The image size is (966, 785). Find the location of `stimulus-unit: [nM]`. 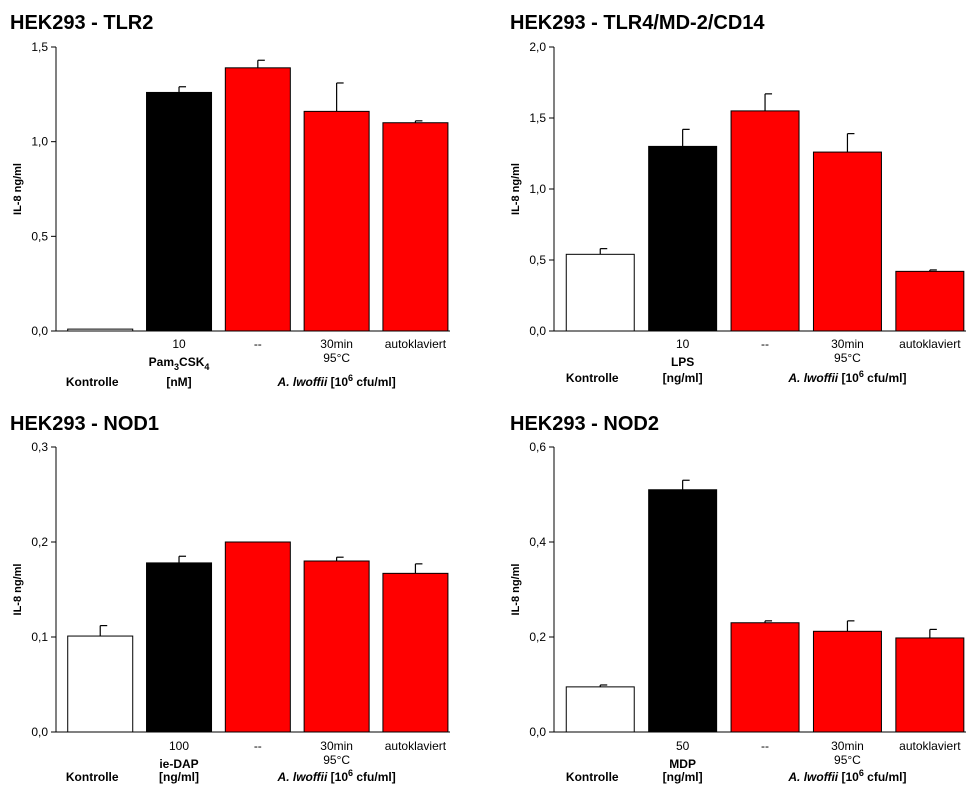

stimulus-unit: [nM] is located at coordinates (178, 382).